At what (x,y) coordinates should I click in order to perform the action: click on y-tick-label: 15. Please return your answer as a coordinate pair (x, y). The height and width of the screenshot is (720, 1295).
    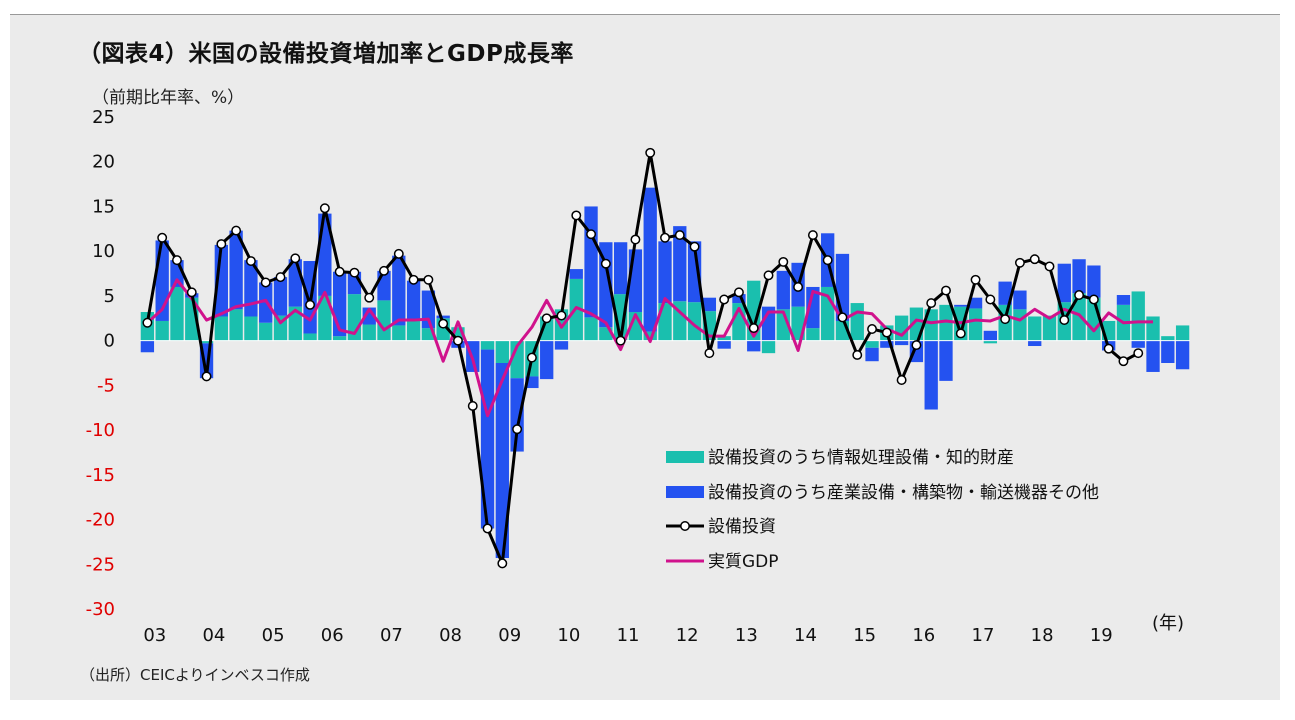
    Looking at the image, I should click on (103, 206).